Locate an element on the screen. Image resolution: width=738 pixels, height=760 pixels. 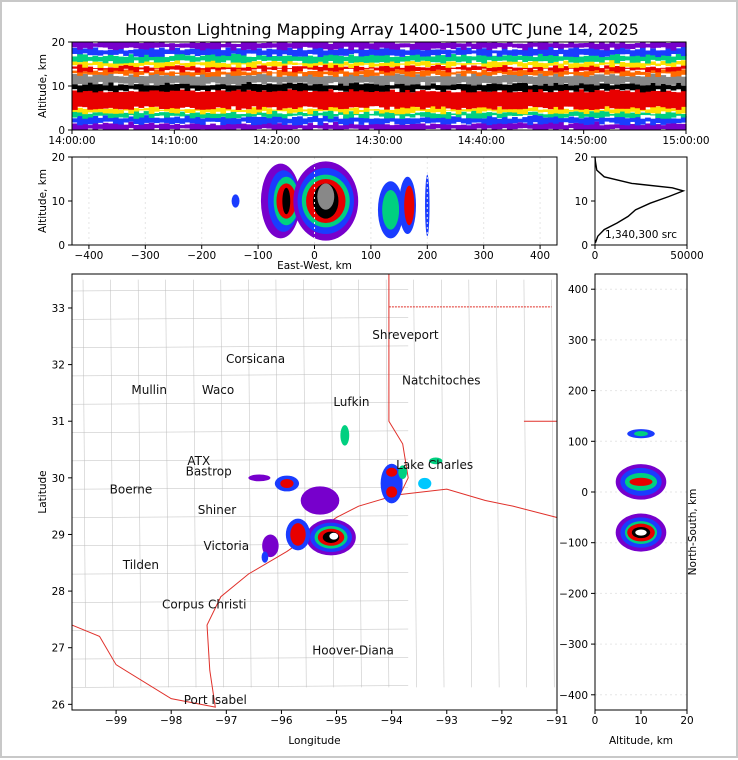
county-line is located at coordinates (240, 686).